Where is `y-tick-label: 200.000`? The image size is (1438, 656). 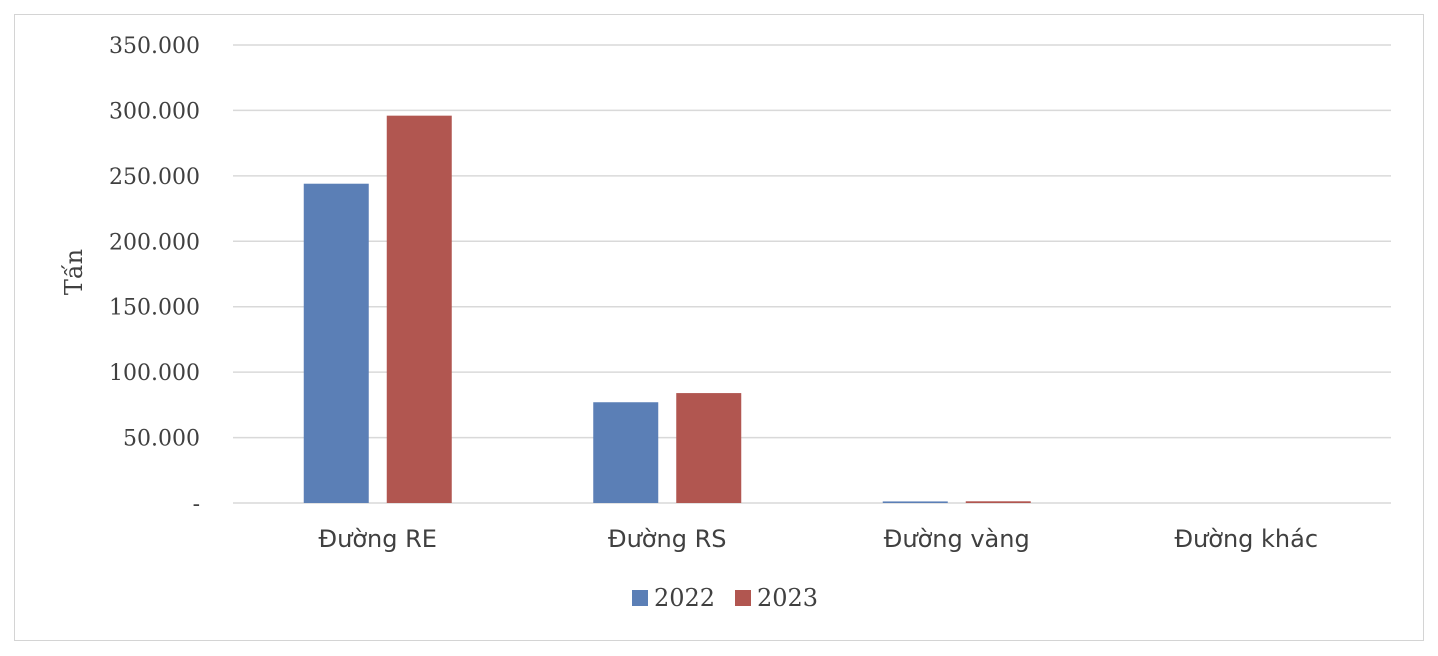
y-tick-label: 200.000 is located at coordinates (154, 242).